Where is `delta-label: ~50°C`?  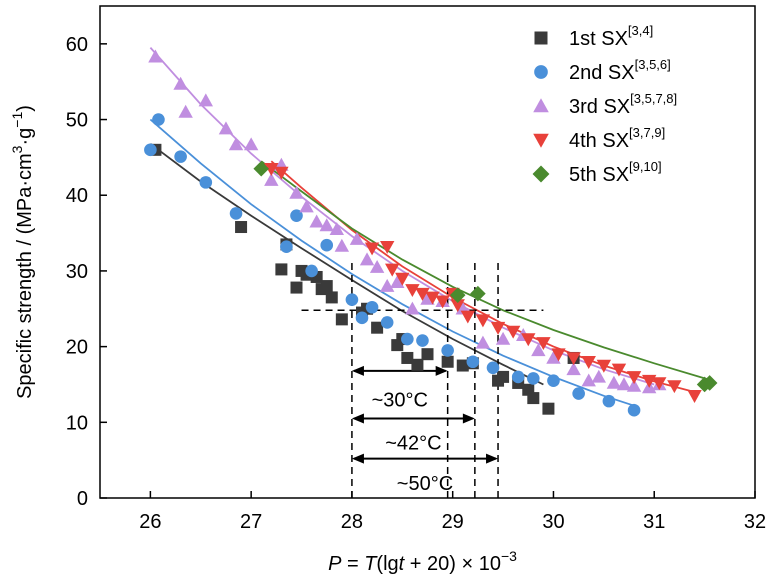
delta-label: ~50°C is located at coordinates (425, 484).